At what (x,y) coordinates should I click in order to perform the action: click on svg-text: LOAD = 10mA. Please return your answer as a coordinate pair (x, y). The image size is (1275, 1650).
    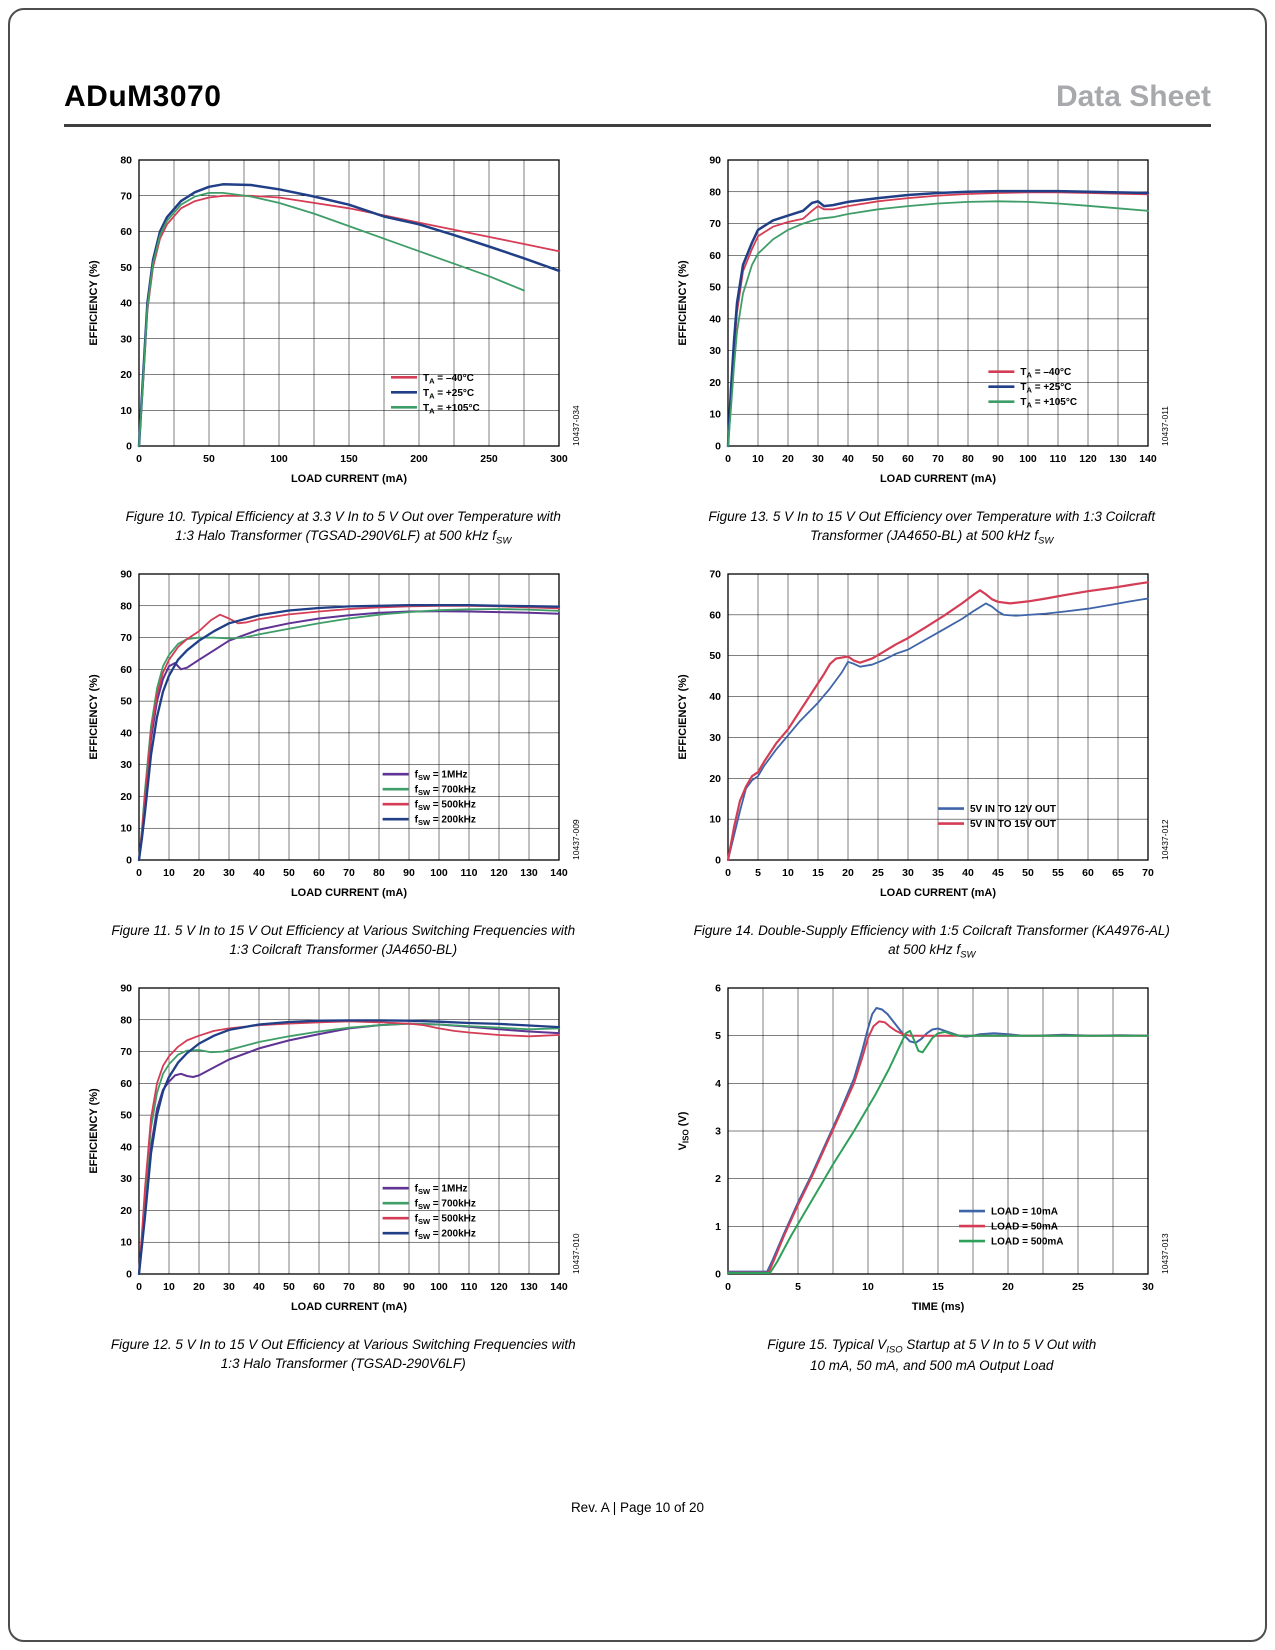
    Looking at the image, I should click on (1024, 1211).